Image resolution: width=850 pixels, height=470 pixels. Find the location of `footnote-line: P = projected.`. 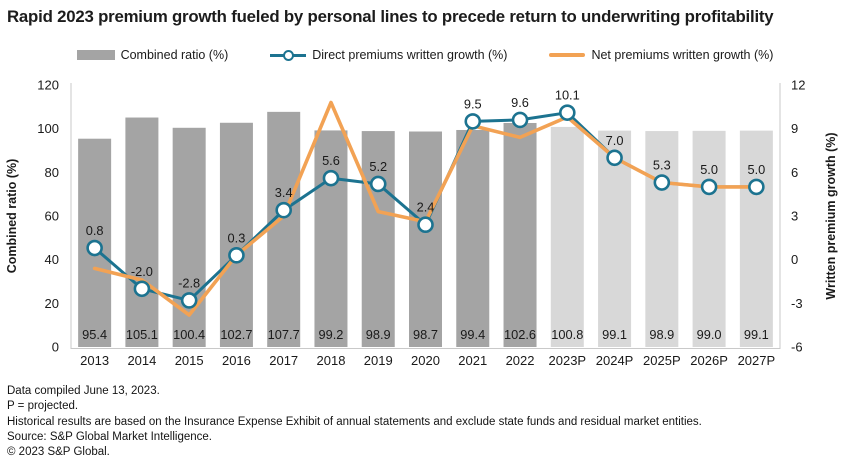

footnote-line: P = projected. is located at coordinates (43, 406).